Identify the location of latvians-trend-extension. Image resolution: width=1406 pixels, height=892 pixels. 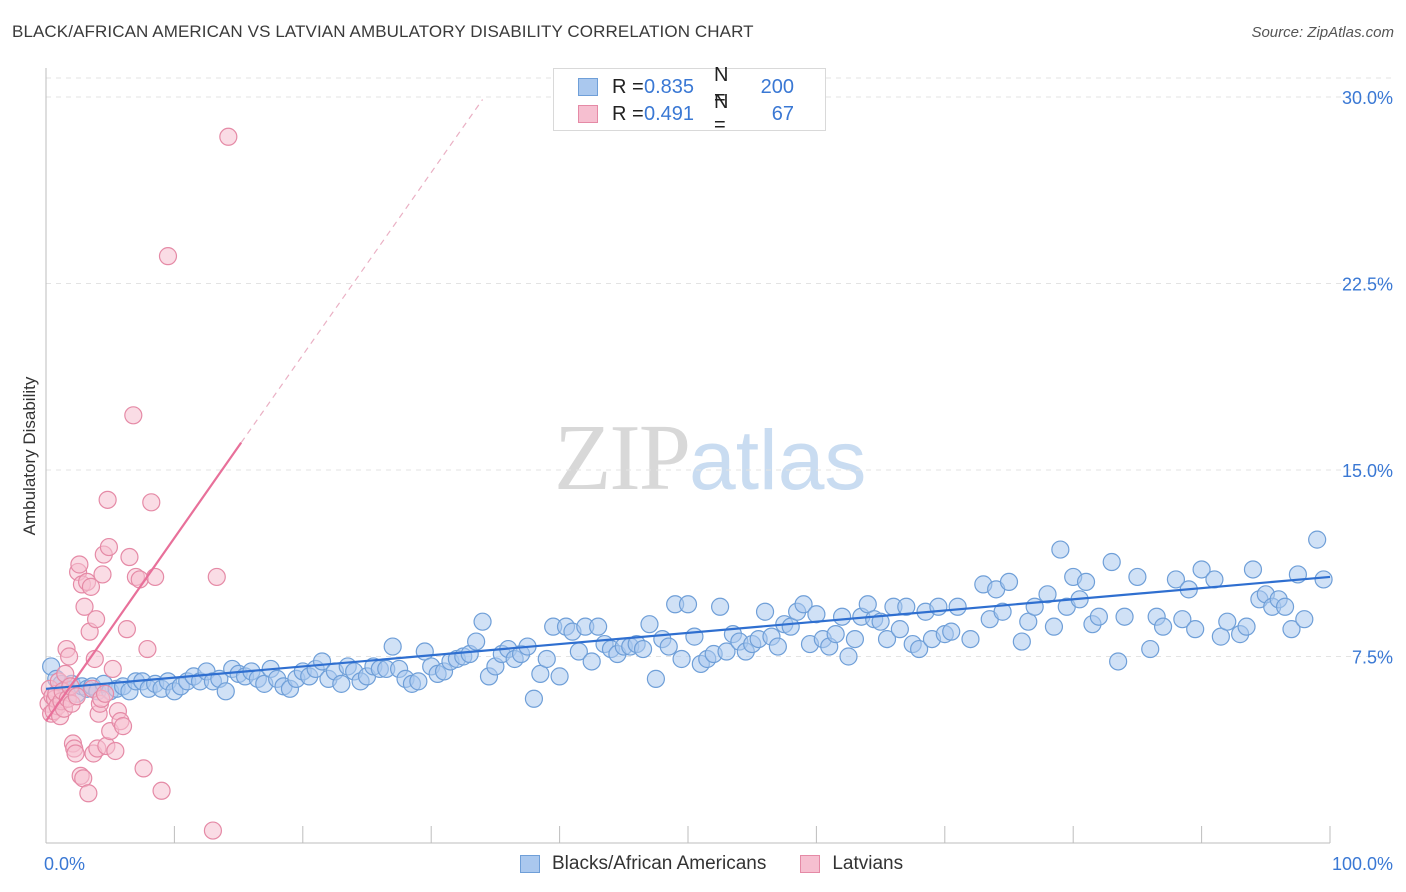
(362, 271).